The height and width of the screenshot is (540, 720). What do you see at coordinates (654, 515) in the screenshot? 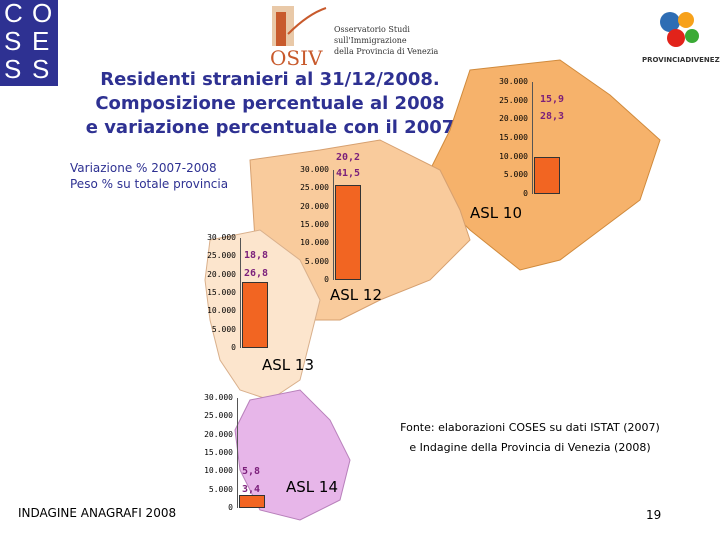
I see `page-number: 19` at bounding box center [654, 515].